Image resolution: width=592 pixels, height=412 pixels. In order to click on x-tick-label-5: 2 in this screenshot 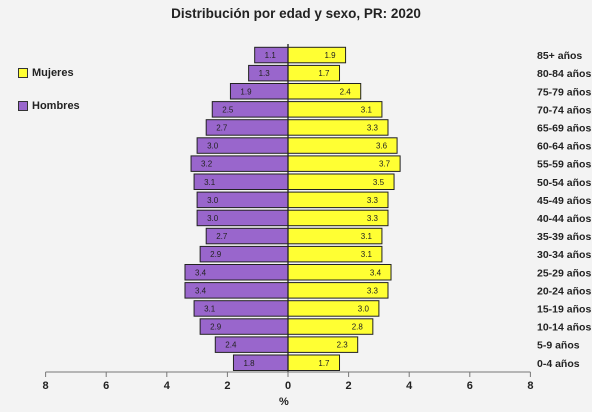, I will do `click(349, 386)`.